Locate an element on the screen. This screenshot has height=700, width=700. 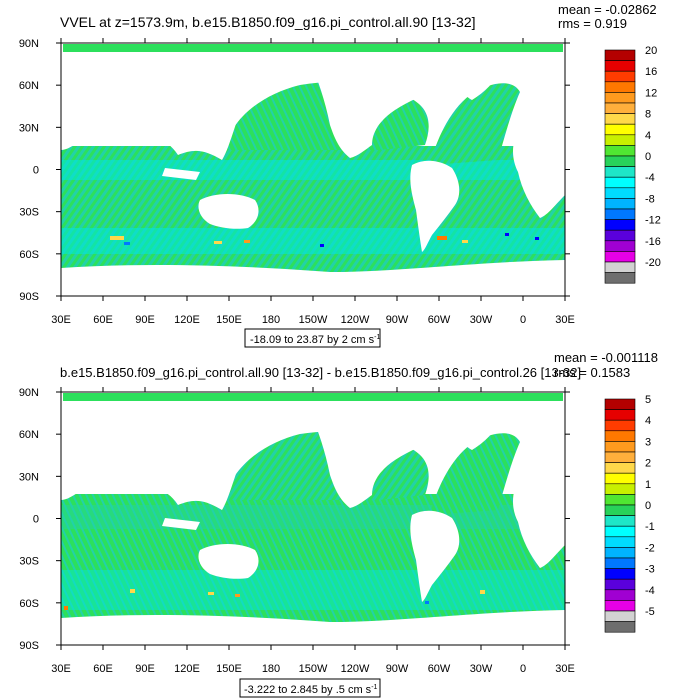
y-tick-label: 90N is located at coordinates (29, 393).